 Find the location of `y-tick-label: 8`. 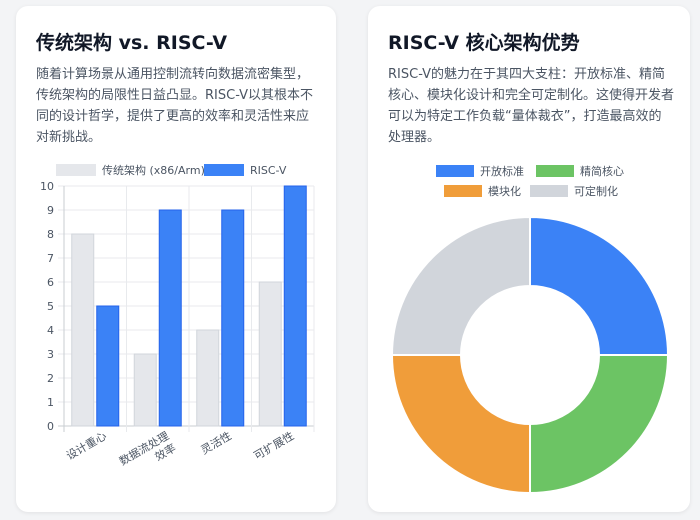

y-tick-label: 8 is located at coordinates (50, 234).